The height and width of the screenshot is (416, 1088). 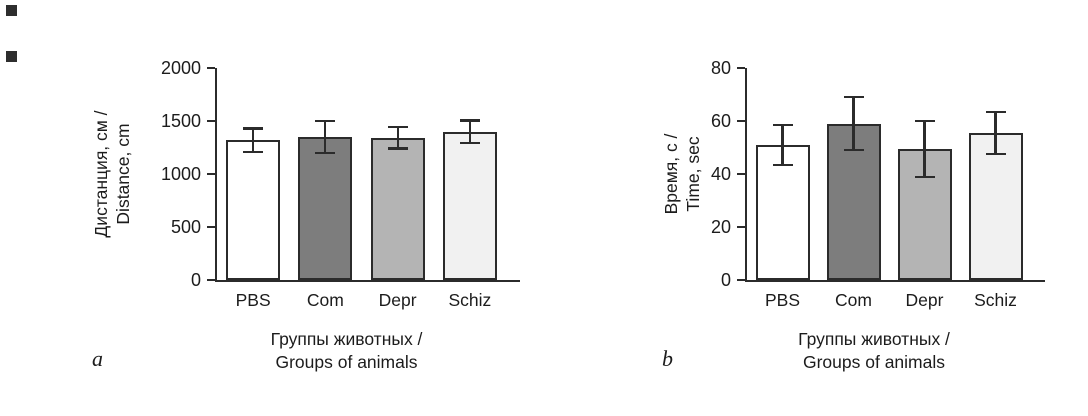 What do you see at coordinates (720, 227) in the screenshot?
I see `y-tick-label: 20` at bounding box center [720, 227].